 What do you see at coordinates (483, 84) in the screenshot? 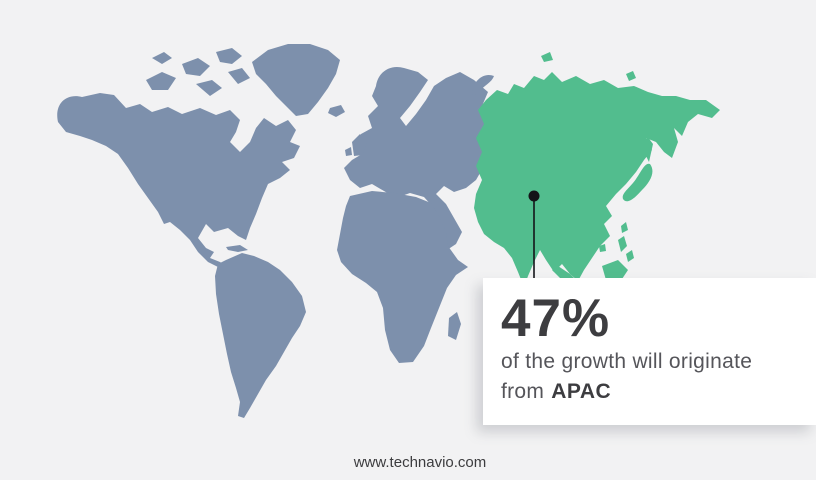
I see `island-novaya-zemlya` at bounding box center [483, 84].